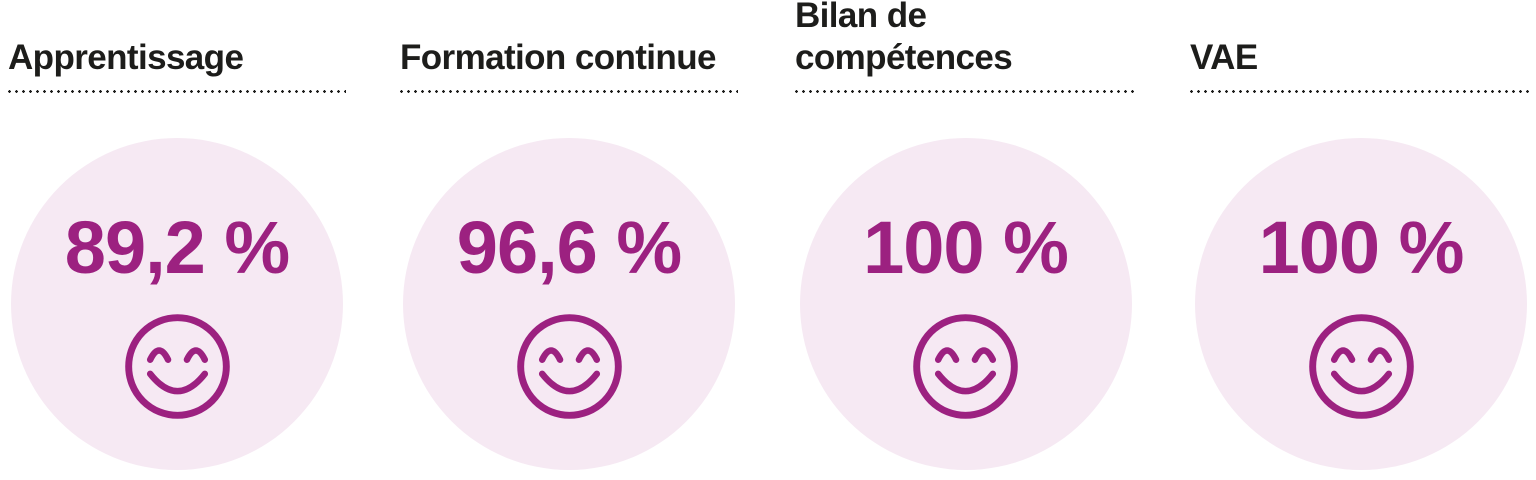 Image resolution: width=1536 pixels, height=480 pixels. I want to click on stat-heading: Apprentissage, so click(126, 57).